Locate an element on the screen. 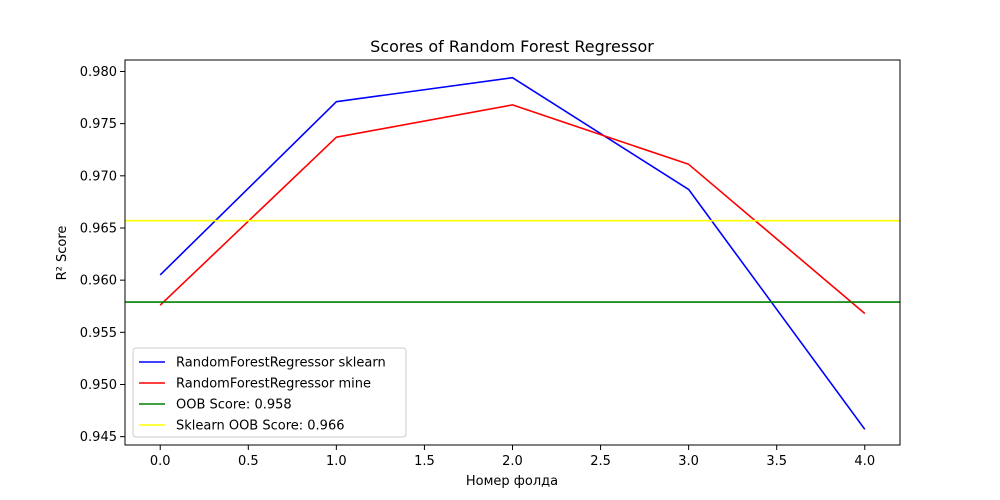 The width and height of the screenshot is (1000, 500). x-tick-label: 1.0 is located at coordinates (336, 461).